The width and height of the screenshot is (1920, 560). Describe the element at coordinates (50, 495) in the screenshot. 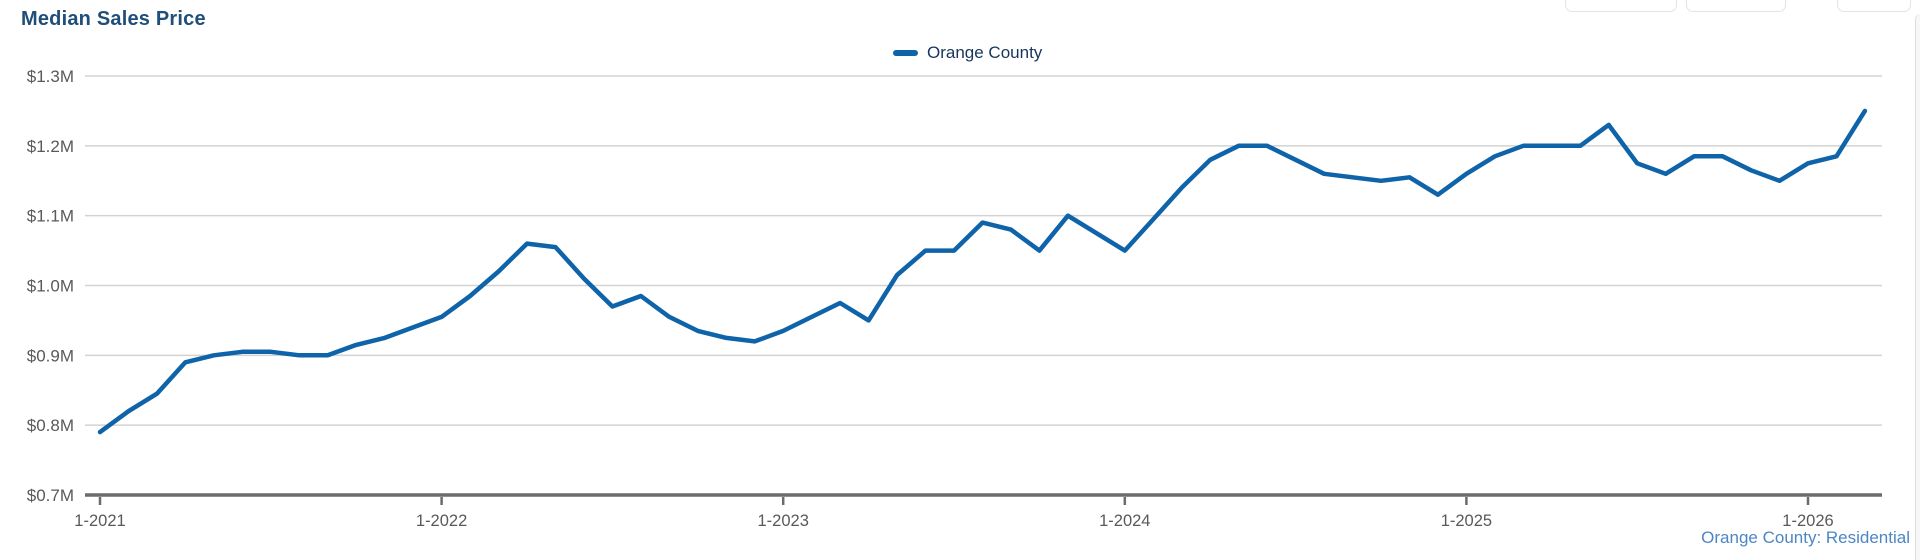

I see `y-axis-tick-label: $0.7M` at that location.